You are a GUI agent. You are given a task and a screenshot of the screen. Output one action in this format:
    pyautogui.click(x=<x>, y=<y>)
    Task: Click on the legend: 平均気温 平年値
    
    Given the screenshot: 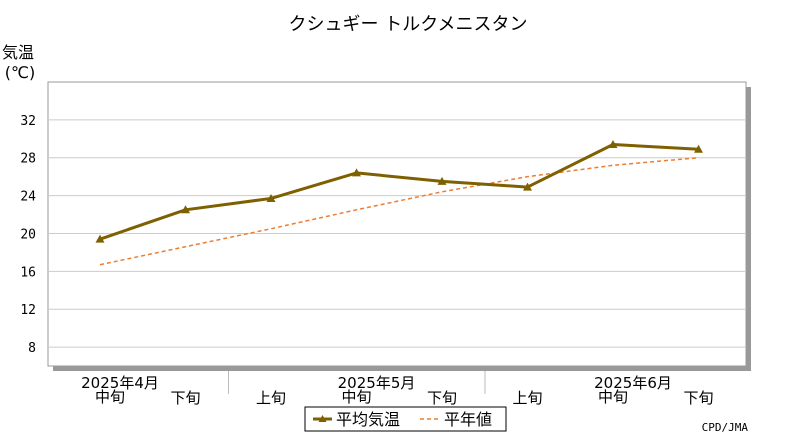 What is the action you would take?
    pyautogui.click(x=405, y=419)
    